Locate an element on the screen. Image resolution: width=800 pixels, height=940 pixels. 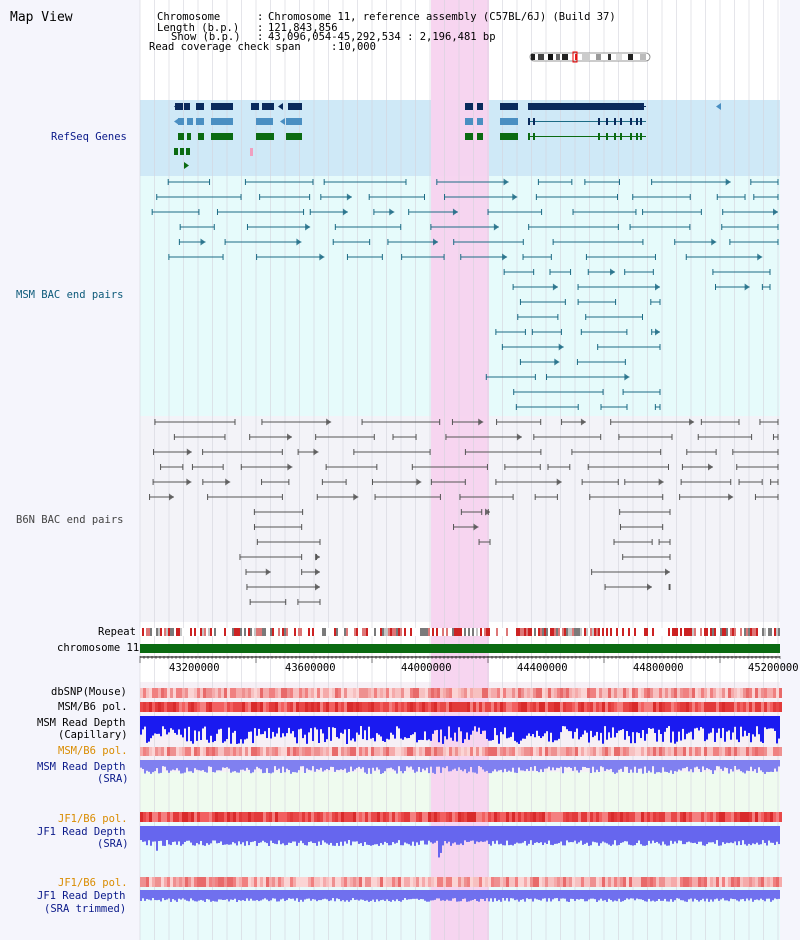
track-label-b6n-bac: B6N BAC end pairs is located at coordinates (70, 520).